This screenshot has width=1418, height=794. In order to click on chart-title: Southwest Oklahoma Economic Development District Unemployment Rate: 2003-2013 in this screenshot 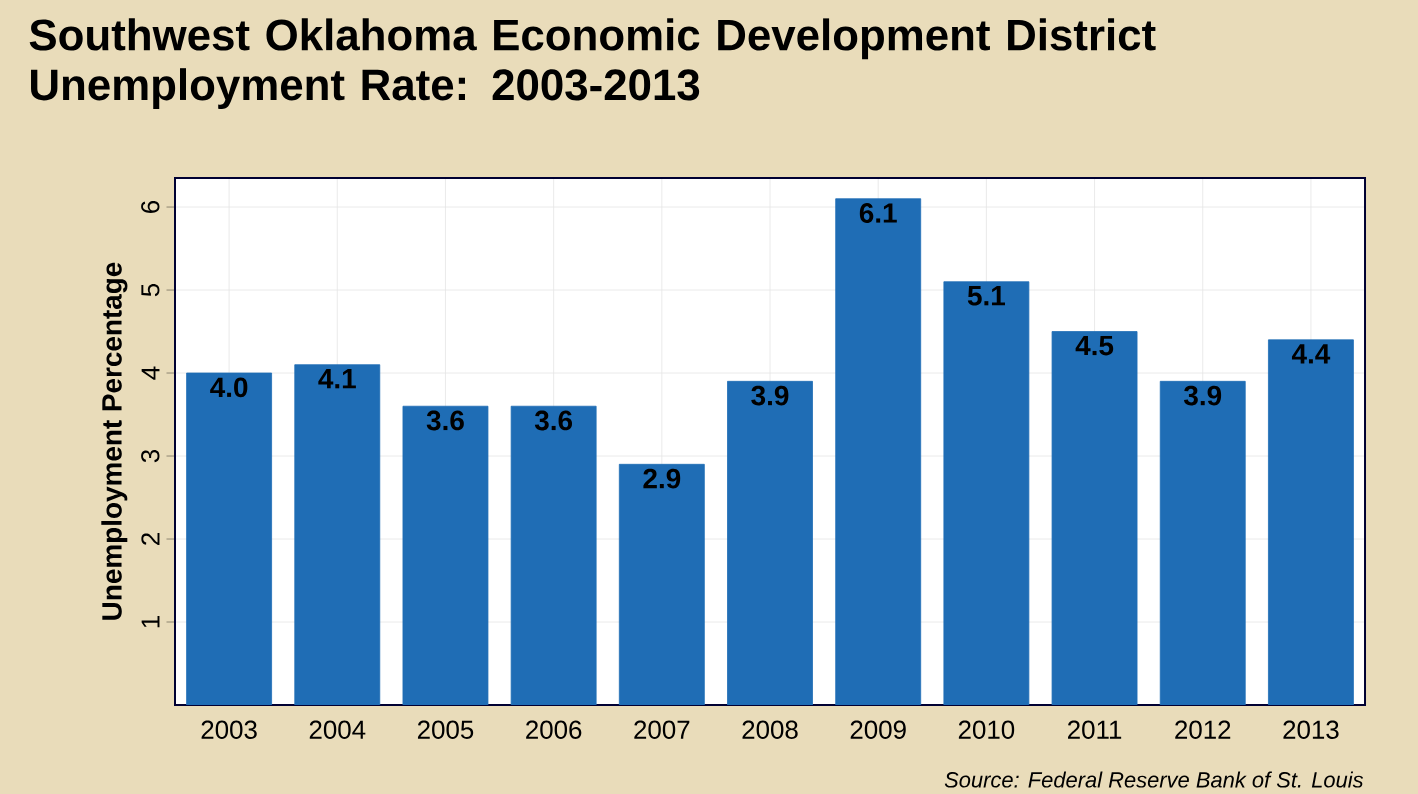, I will do `click(592, 64)`.